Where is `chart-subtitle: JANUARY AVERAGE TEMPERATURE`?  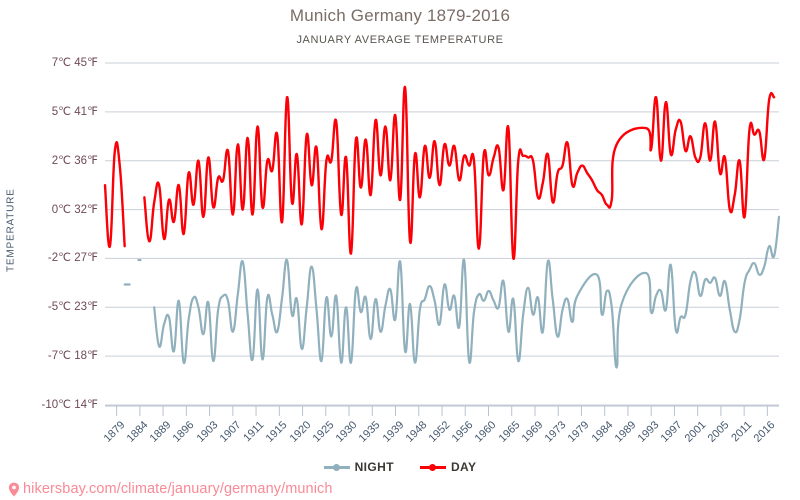 chart-subtitle: JANUARY AVERAGE TEMPERATURE is located at coordinates (400, 40).